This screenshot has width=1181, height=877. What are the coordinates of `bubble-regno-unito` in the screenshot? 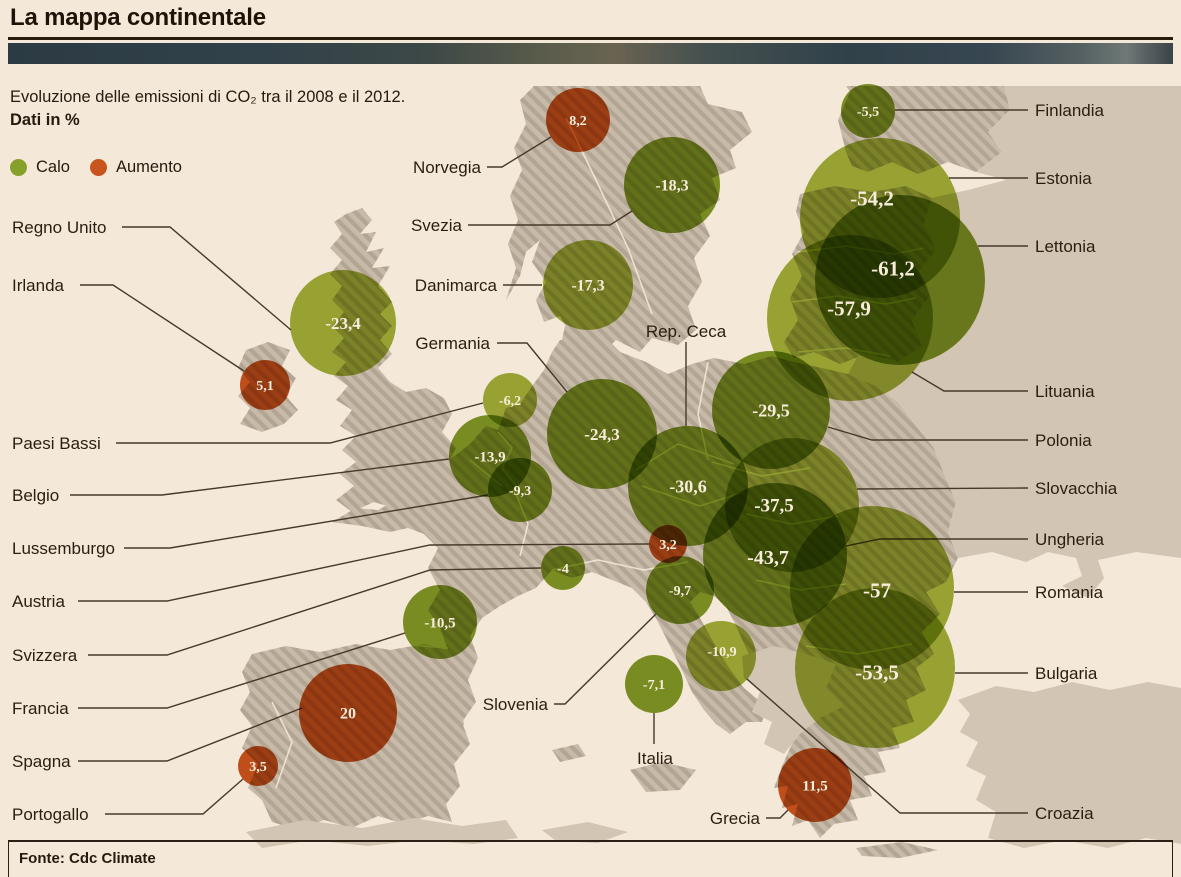 It's located at (343, 323).